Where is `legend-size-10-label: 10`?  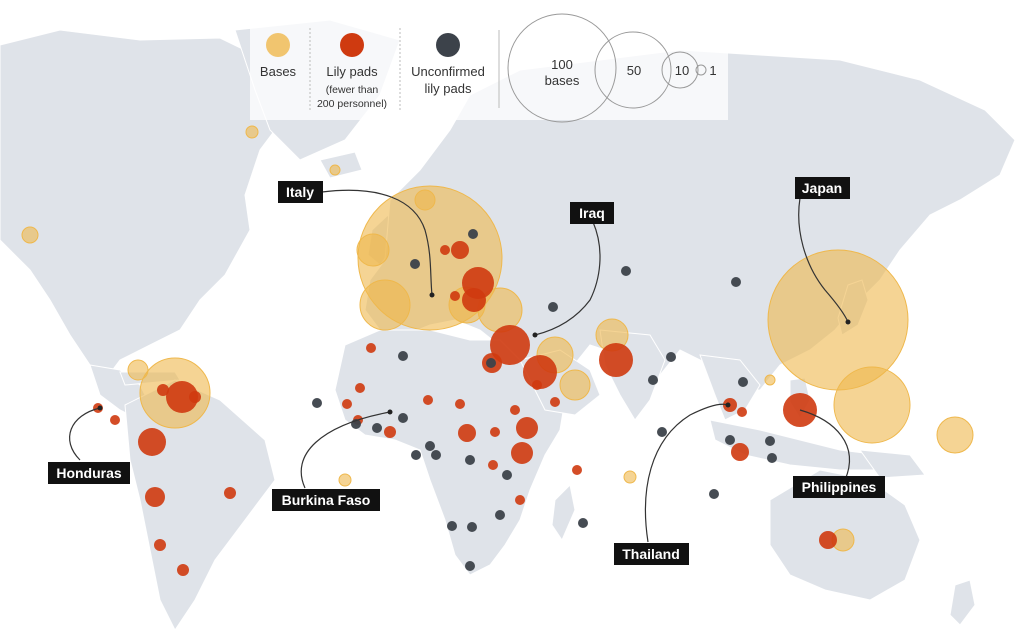
legend-size-10-label: 10 is located at coordinates (682, 70).